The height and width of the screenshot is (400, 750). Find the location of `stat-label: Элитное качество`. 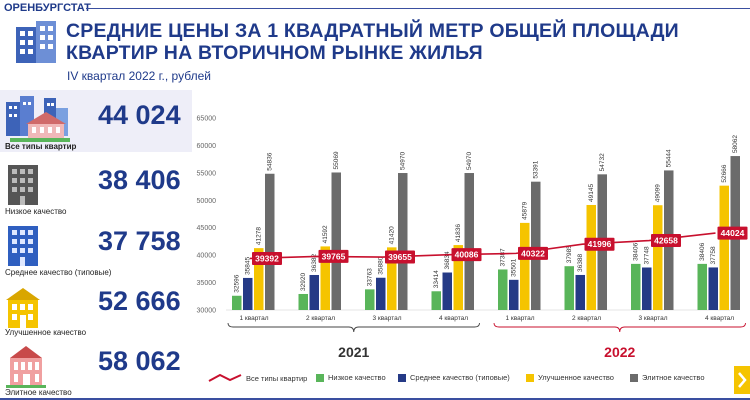

stat-label: Элитное качество is located at coordinates (38, 392).